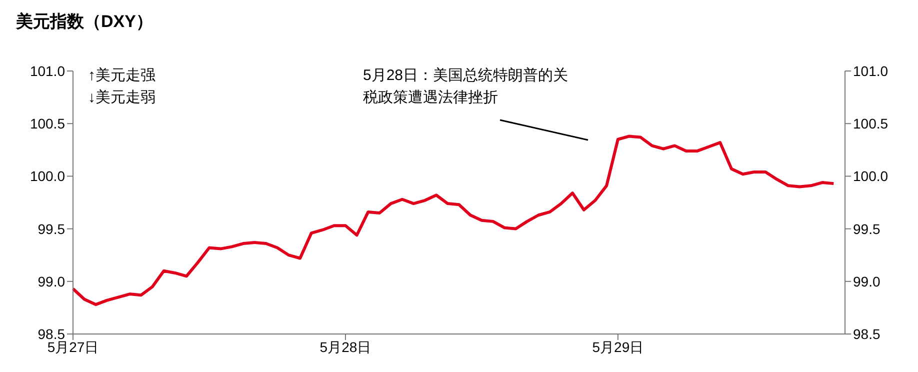 The width and height of the screenshot is (918, 372). Describe the element at coordinates (84, 22) in the screenshot. I see `chart-title: 美元指数（DXY）` at that location.